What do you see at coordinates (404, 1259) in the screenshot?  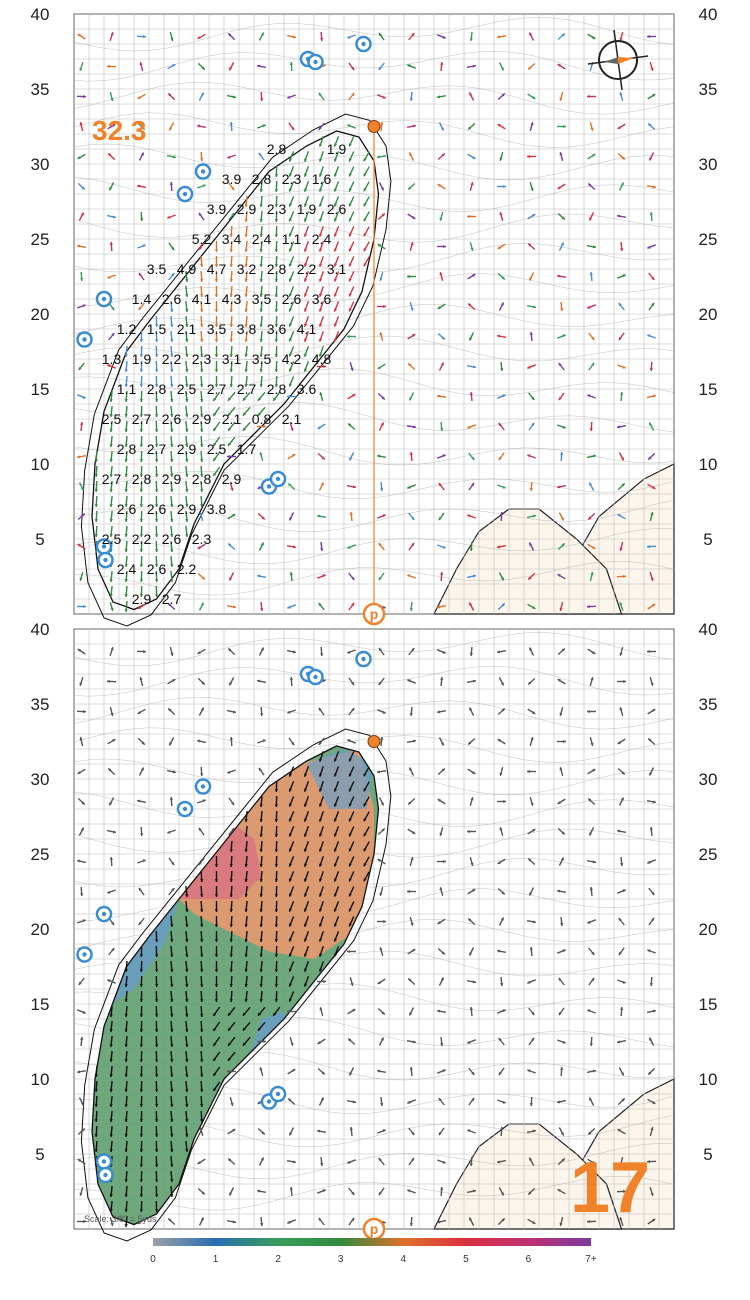 I see `legend-label: 4` at bounding box center [404, 1259].